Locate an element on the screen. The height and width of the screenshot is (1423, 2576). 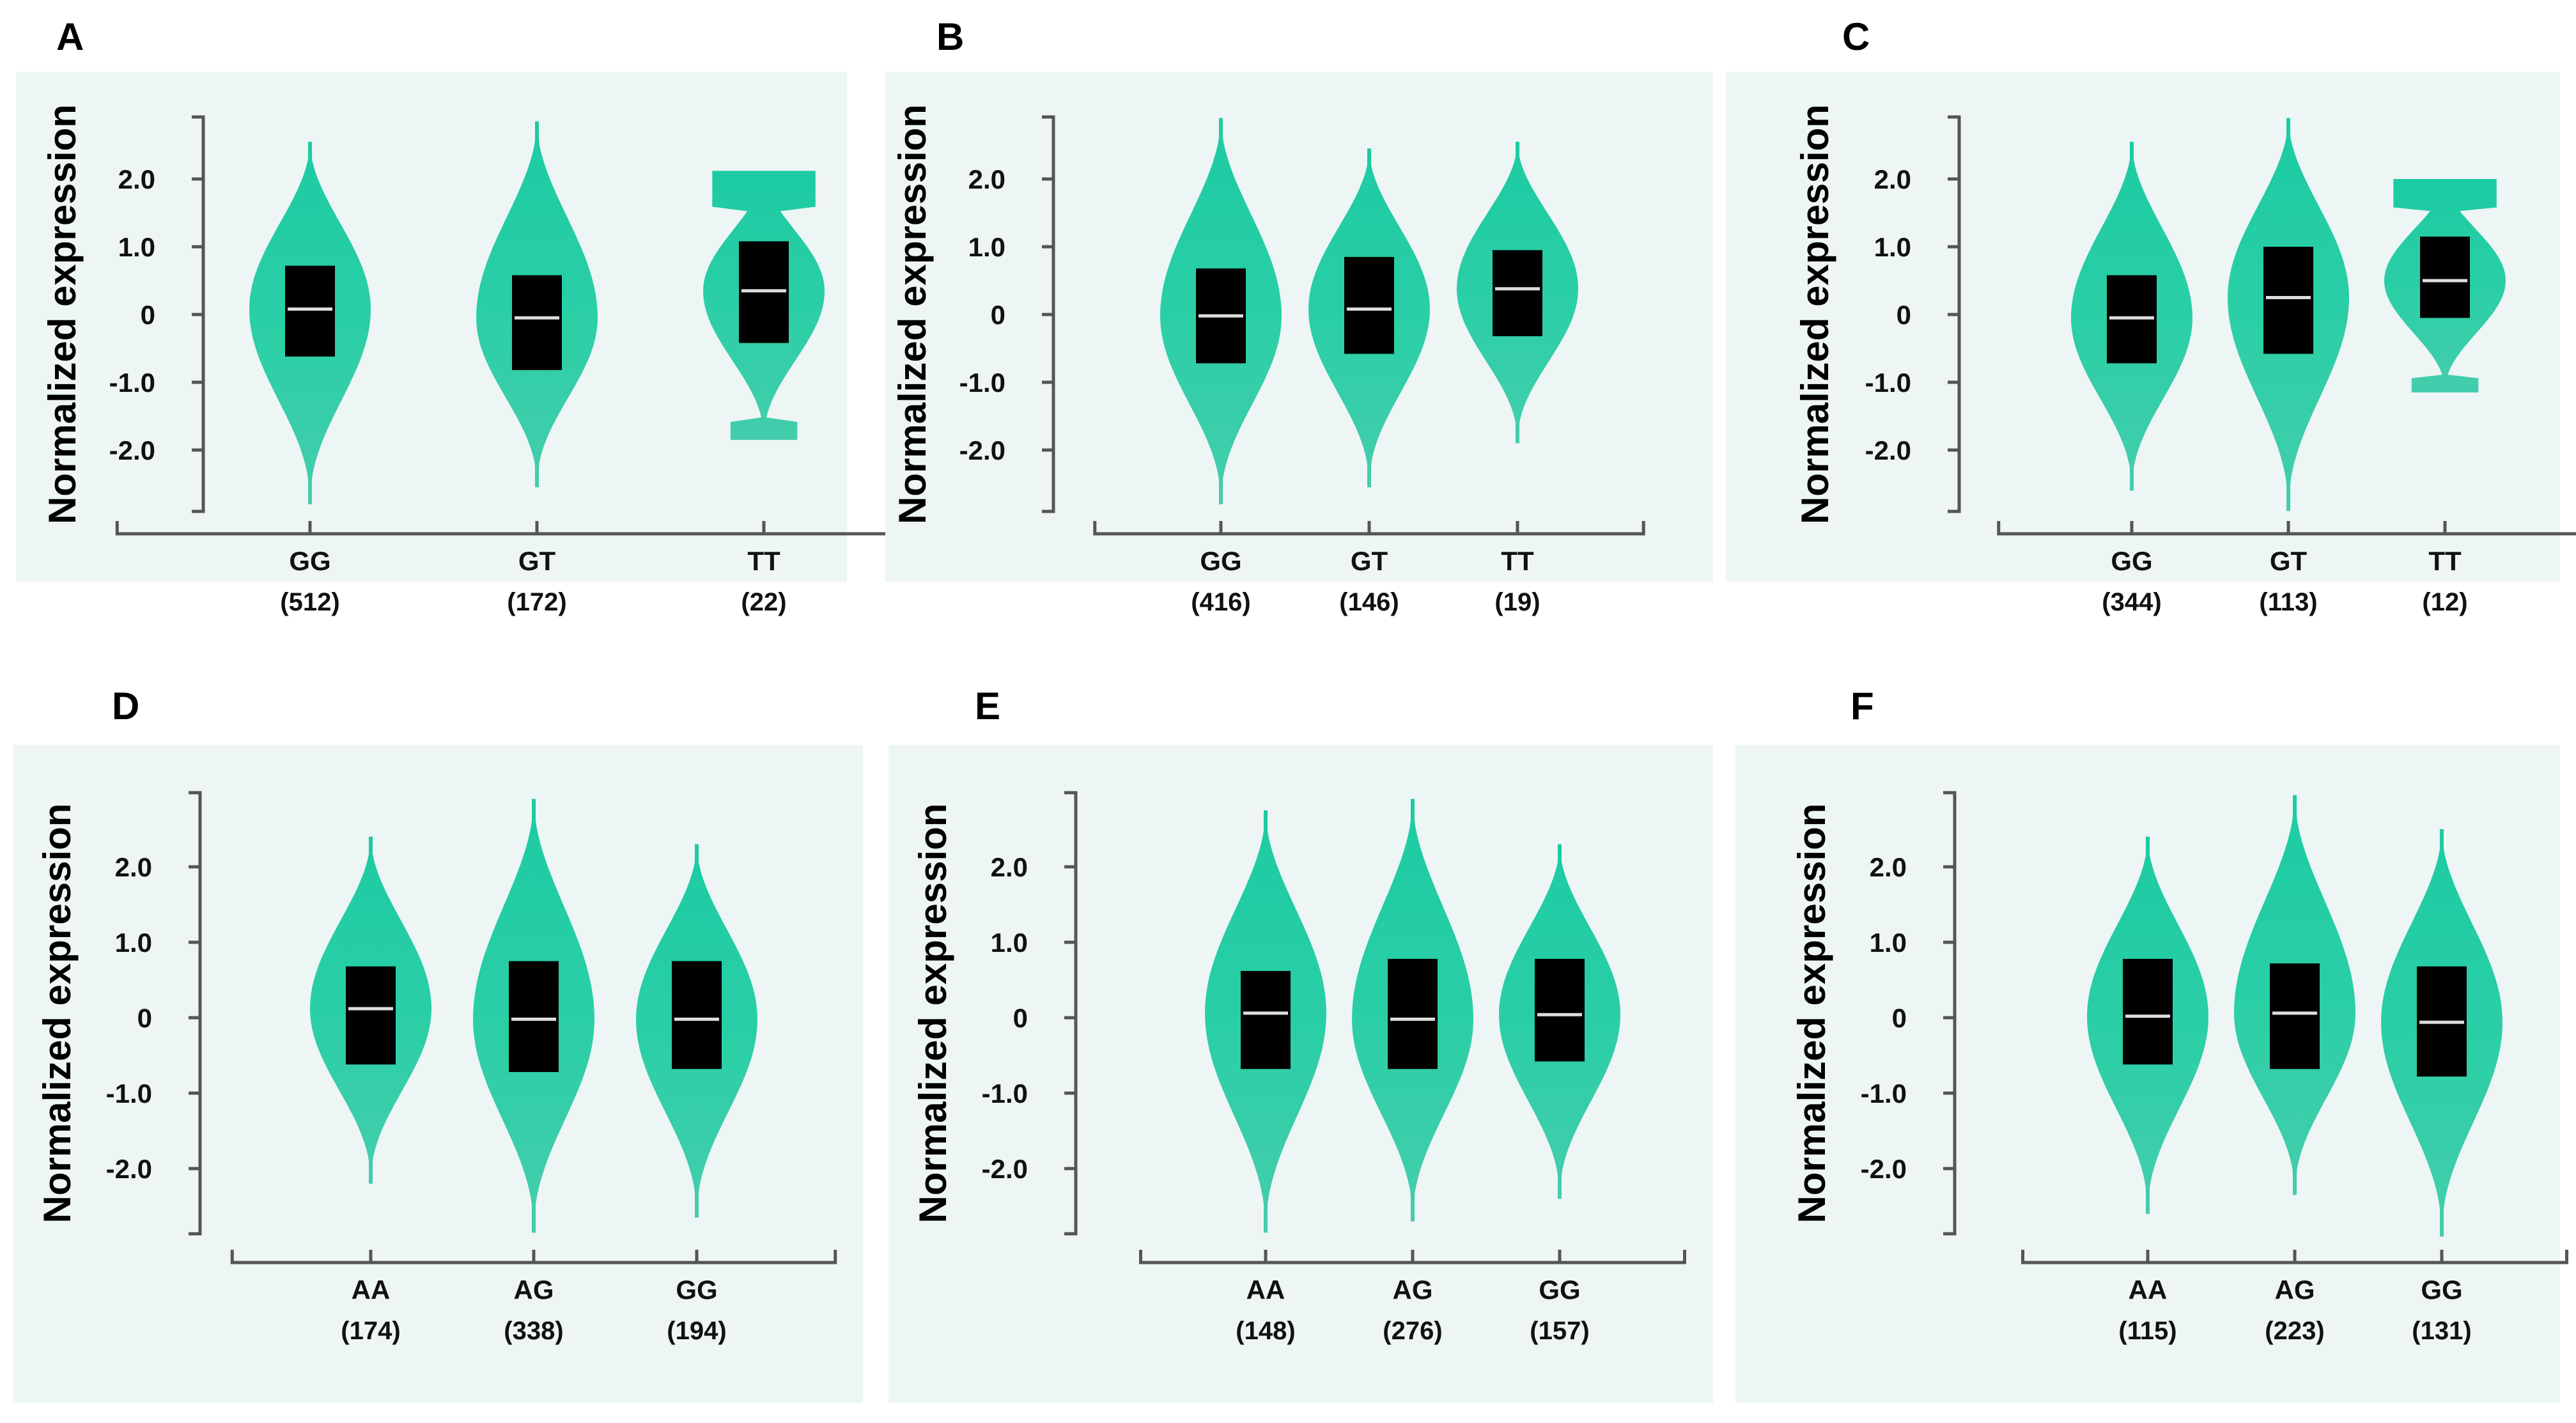
x-count-label: (148) is located at coordinates (1265, 1331).